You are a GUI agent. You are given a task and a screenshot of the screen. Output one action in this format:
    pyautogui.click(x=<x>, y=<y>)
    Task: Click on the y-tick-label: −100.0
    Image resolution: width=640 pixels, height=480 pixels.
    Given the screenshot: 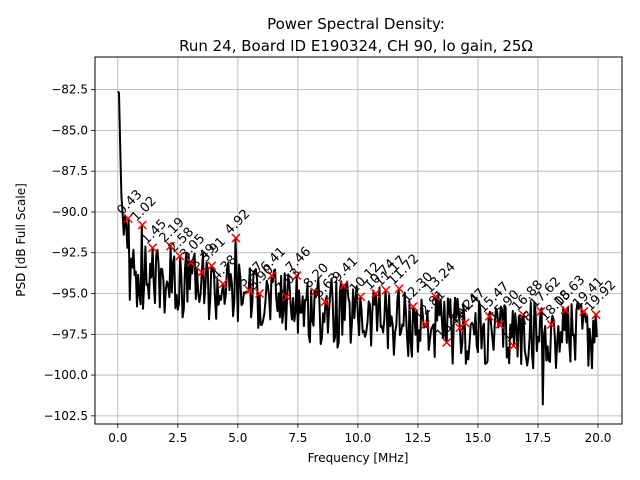 What is the action you would take?
    pyautogui.click(x=66, y=375)
    